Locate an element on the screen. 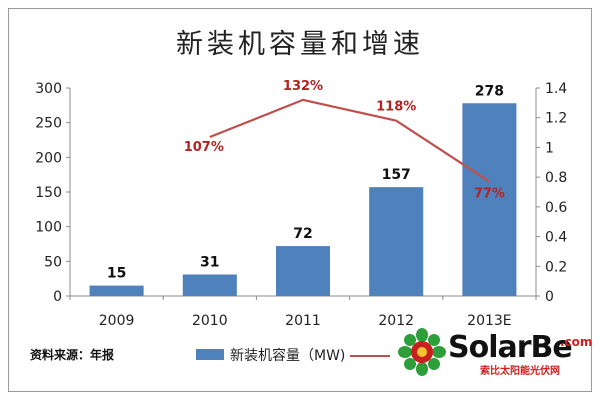 The image size is (600, 400). growth-value-label: 118% is located at coordinates (396, 107).